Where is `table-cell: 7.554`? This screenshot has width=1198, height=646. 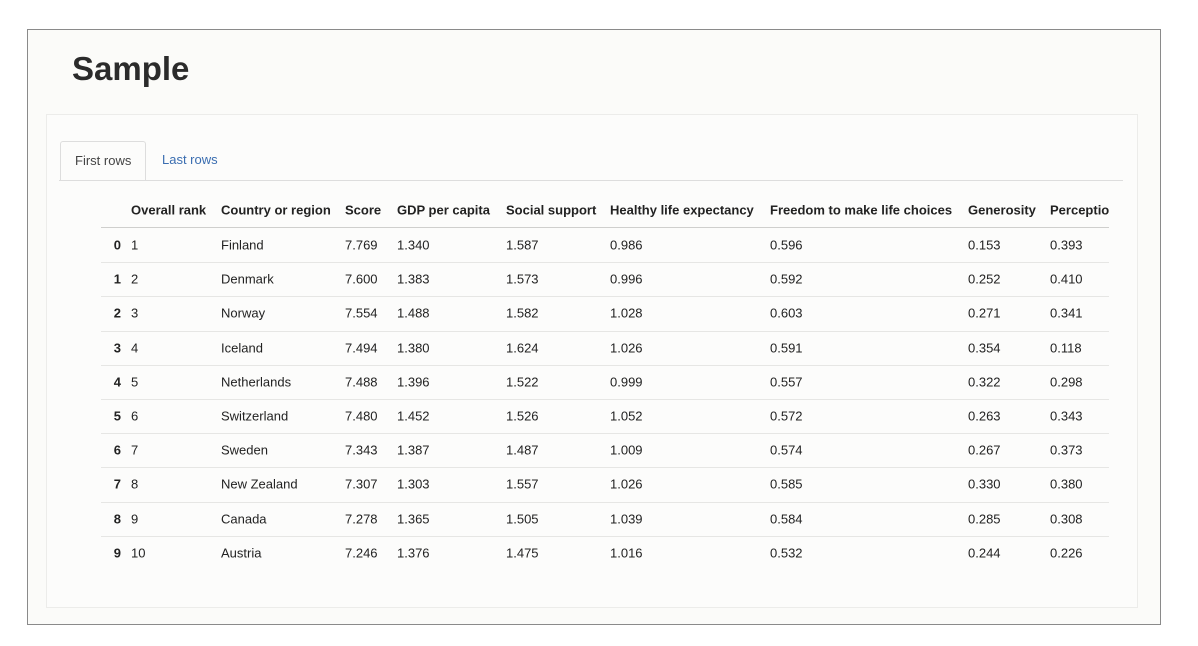
table-cell: 7.554 is located at coordinates (361, 313).